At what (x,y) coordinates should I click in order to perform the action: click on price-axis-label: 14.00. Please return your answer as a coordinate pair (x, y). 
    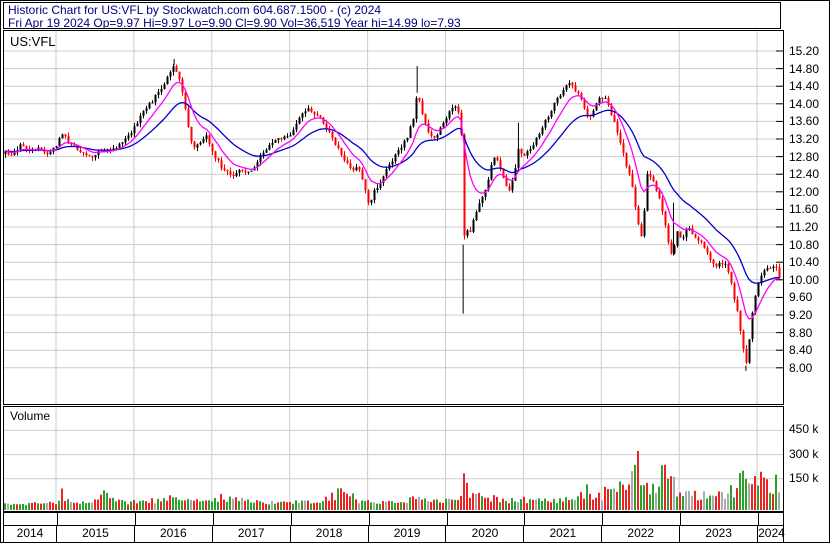
    Looking at the image, I should click on (804, 103).